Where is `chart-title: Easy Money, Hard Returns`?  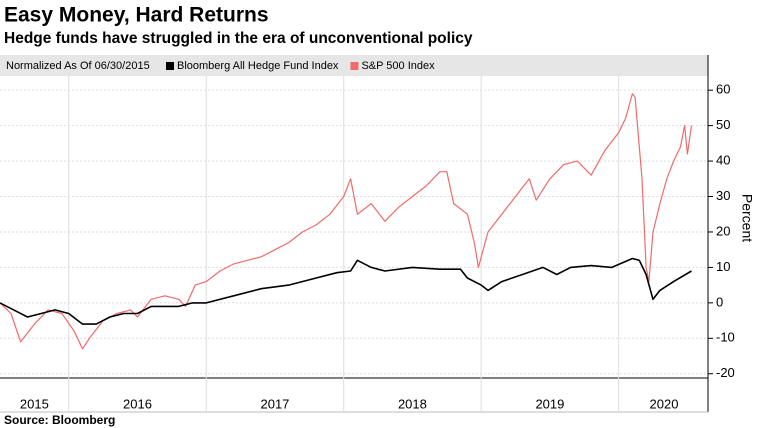
chart-title: Easy Money, Hard Returns is located at coordinates (136, 15).